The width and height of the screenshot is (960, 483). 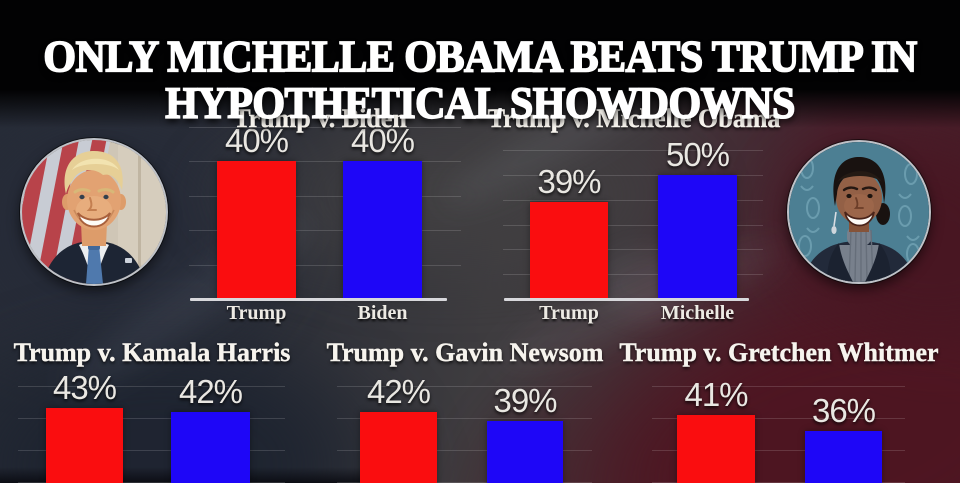 What do you see at coordinates (382, 140) in the screenshot?
I see `value-label-biden: 40%` at bounding box center [382, 140].